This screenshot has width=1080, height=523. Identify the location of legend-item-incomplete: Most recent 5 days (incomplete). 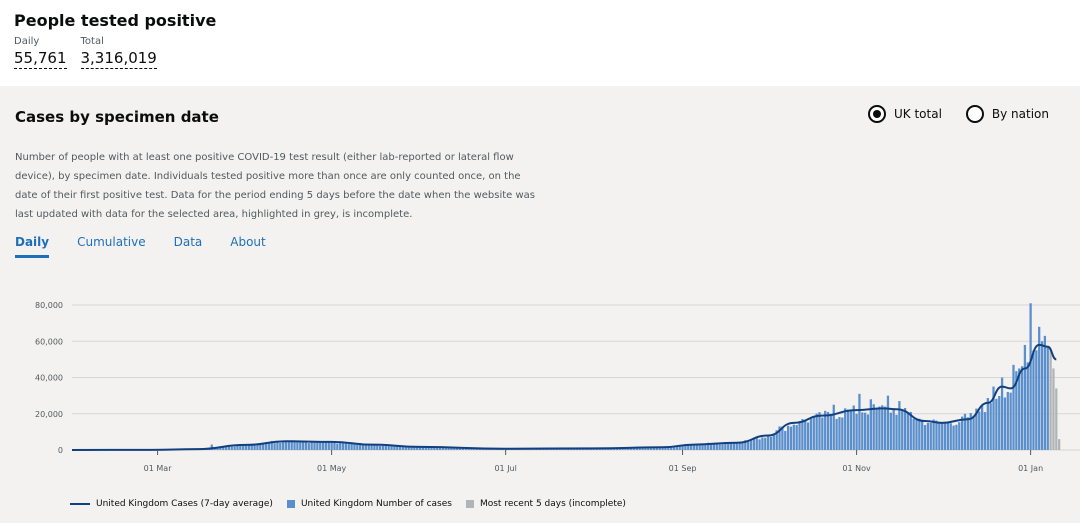
(545, 504).